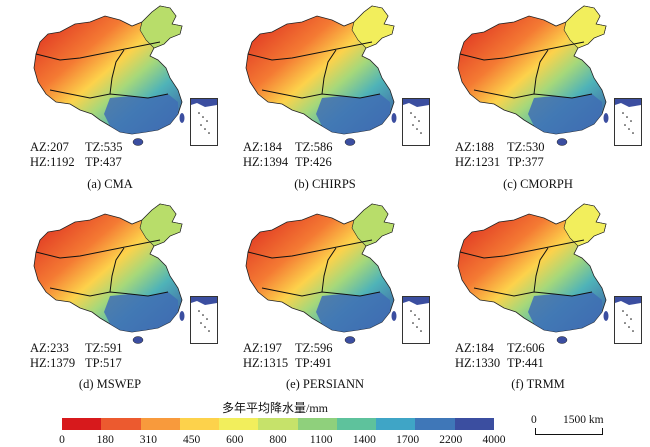 The width and height of the screenshot is (650, 447). Describe the element at coordinates (235, 440) in the screenshot. I see `legend-tick-label: 600` at that location.